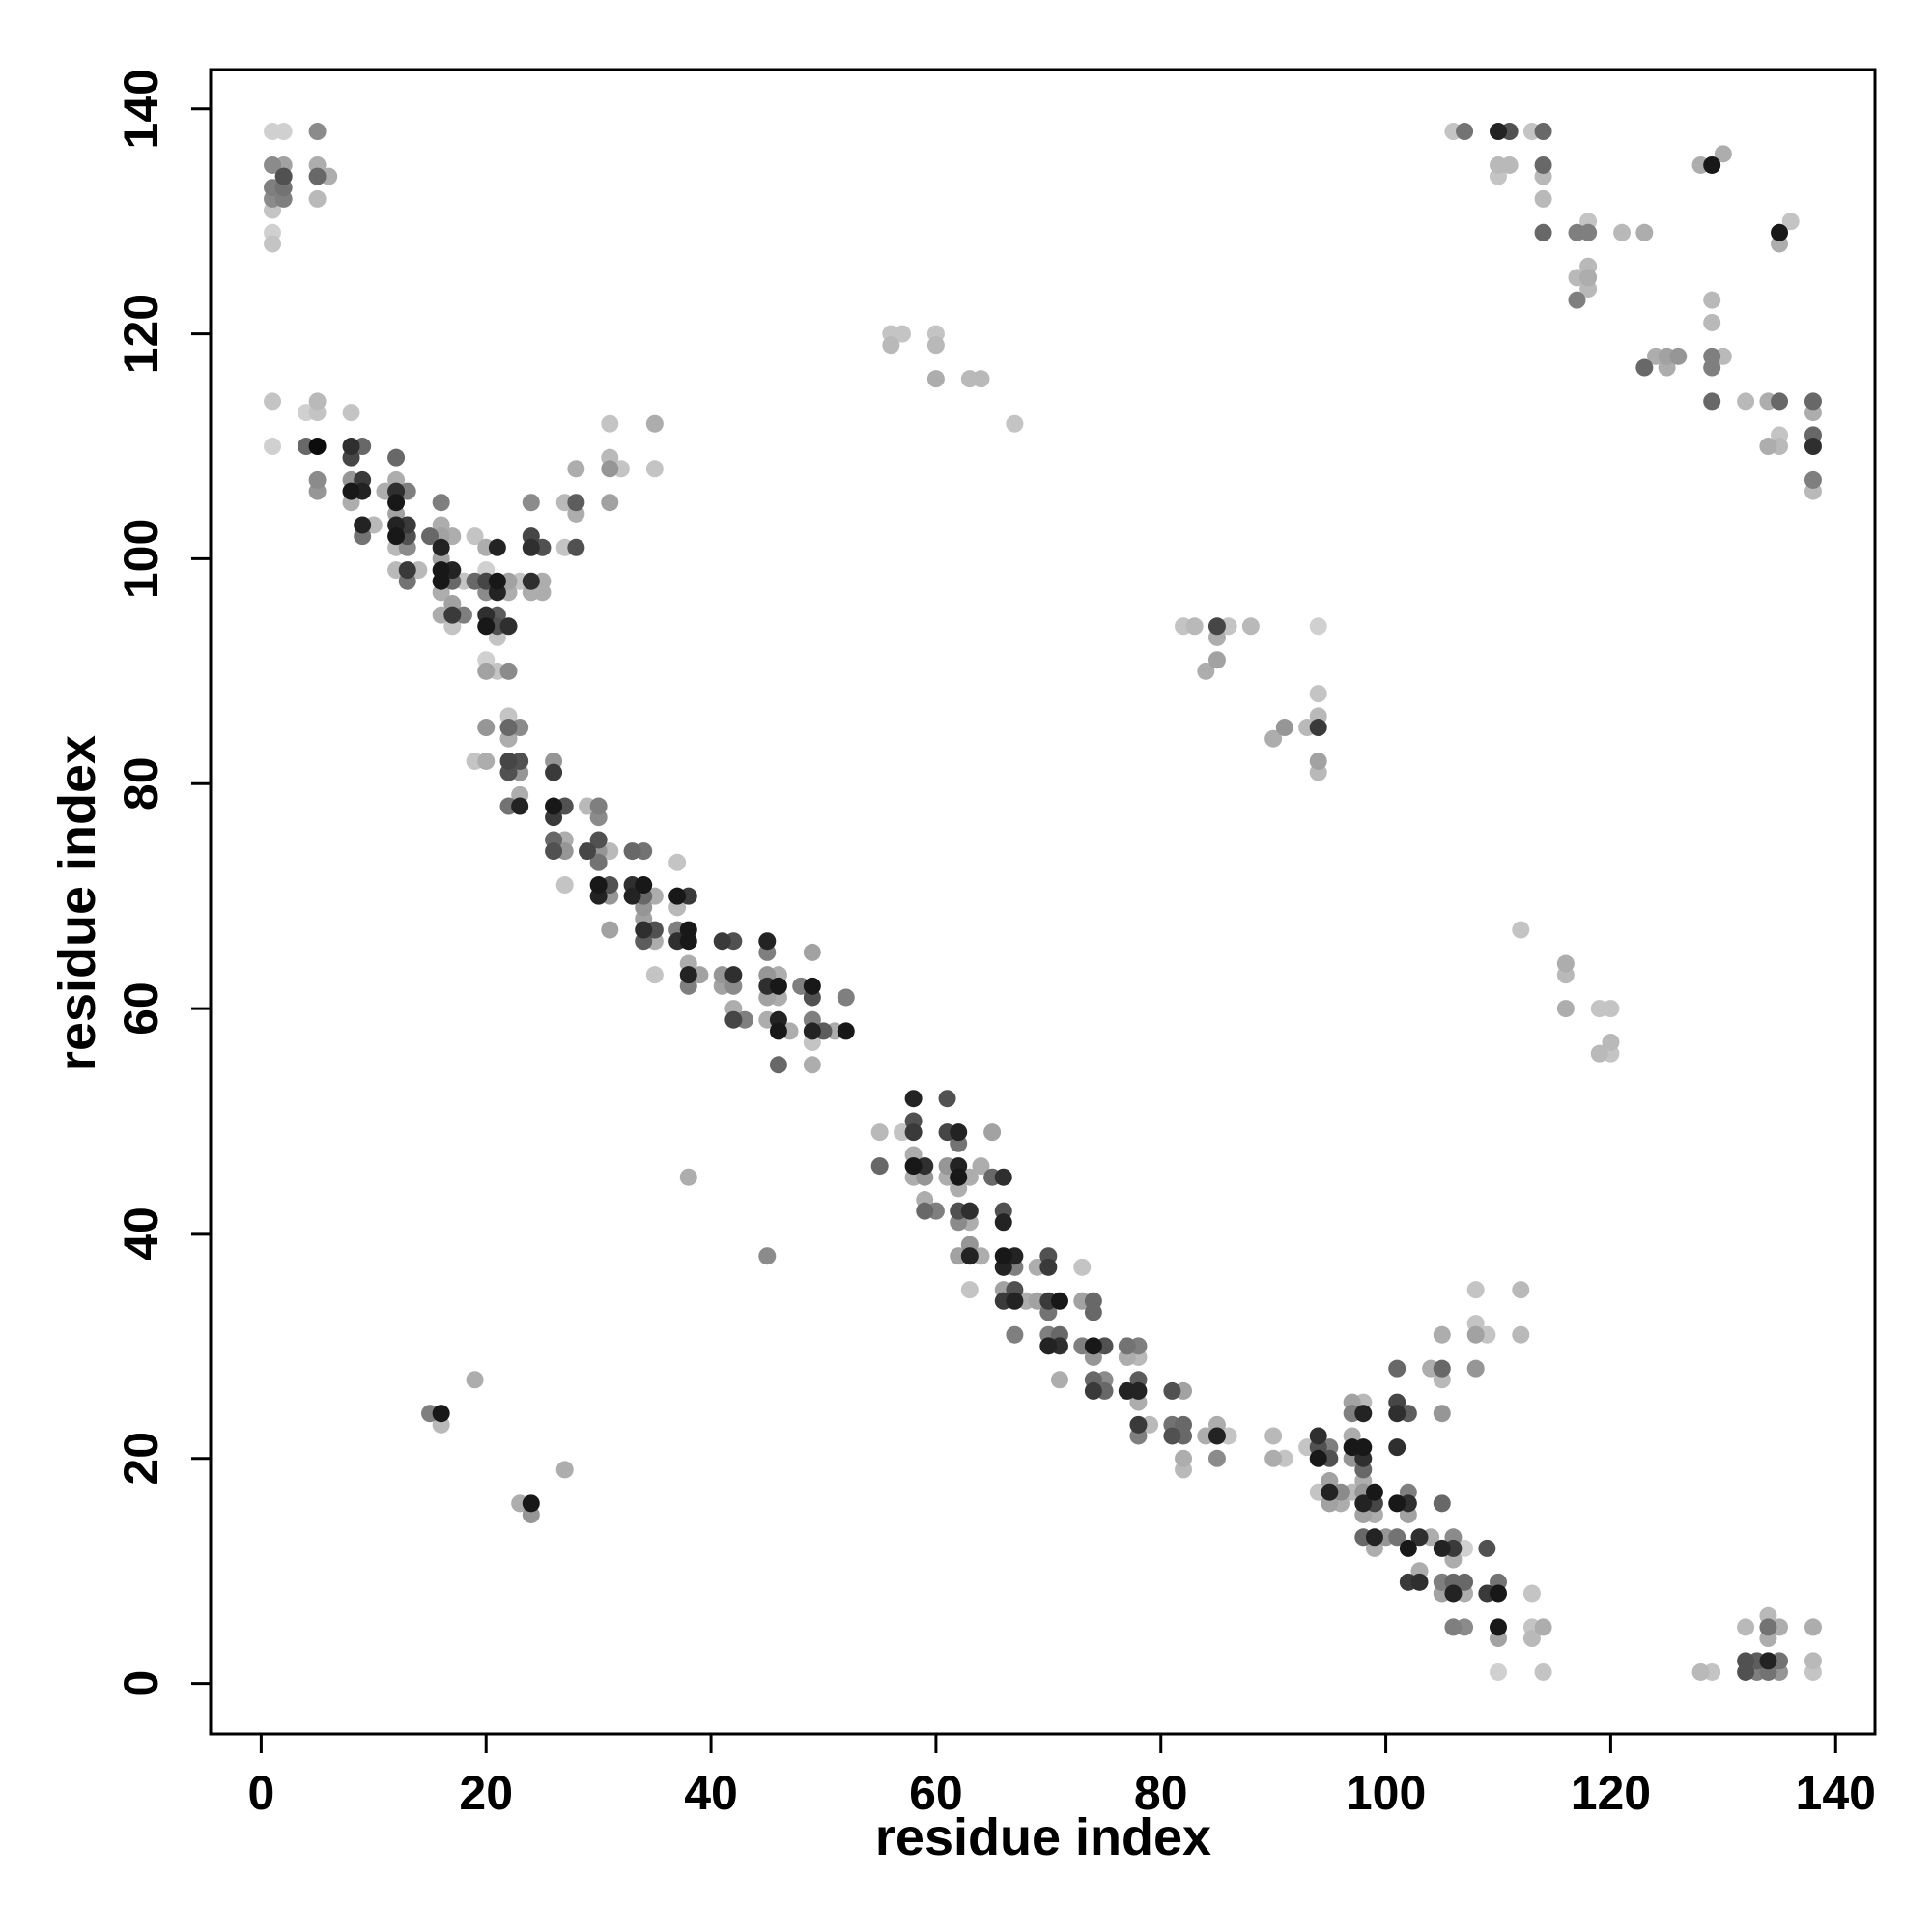  What do you see at coordinates (141, 1683) in the screenshot?
I see `y-tick-label: 0` at bounding box center [141, 1683].